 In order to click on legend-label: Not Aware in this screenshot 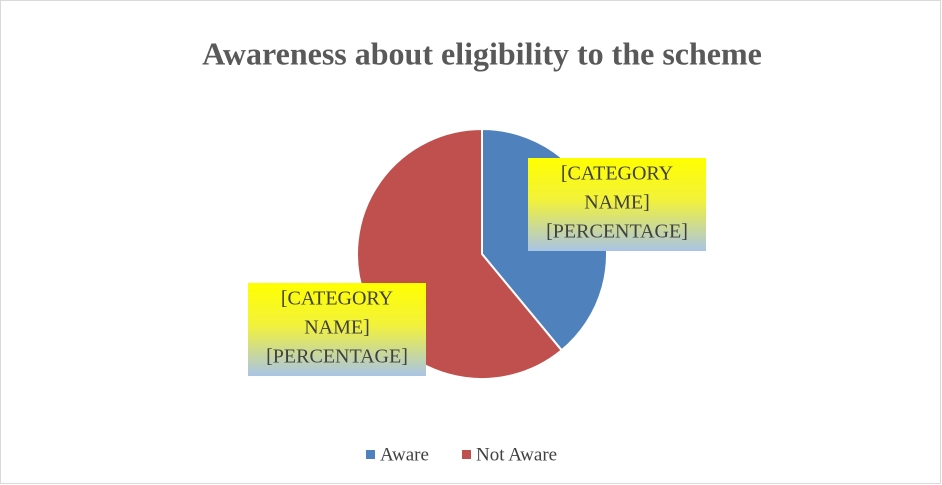, I will do `click(516, 454)`.